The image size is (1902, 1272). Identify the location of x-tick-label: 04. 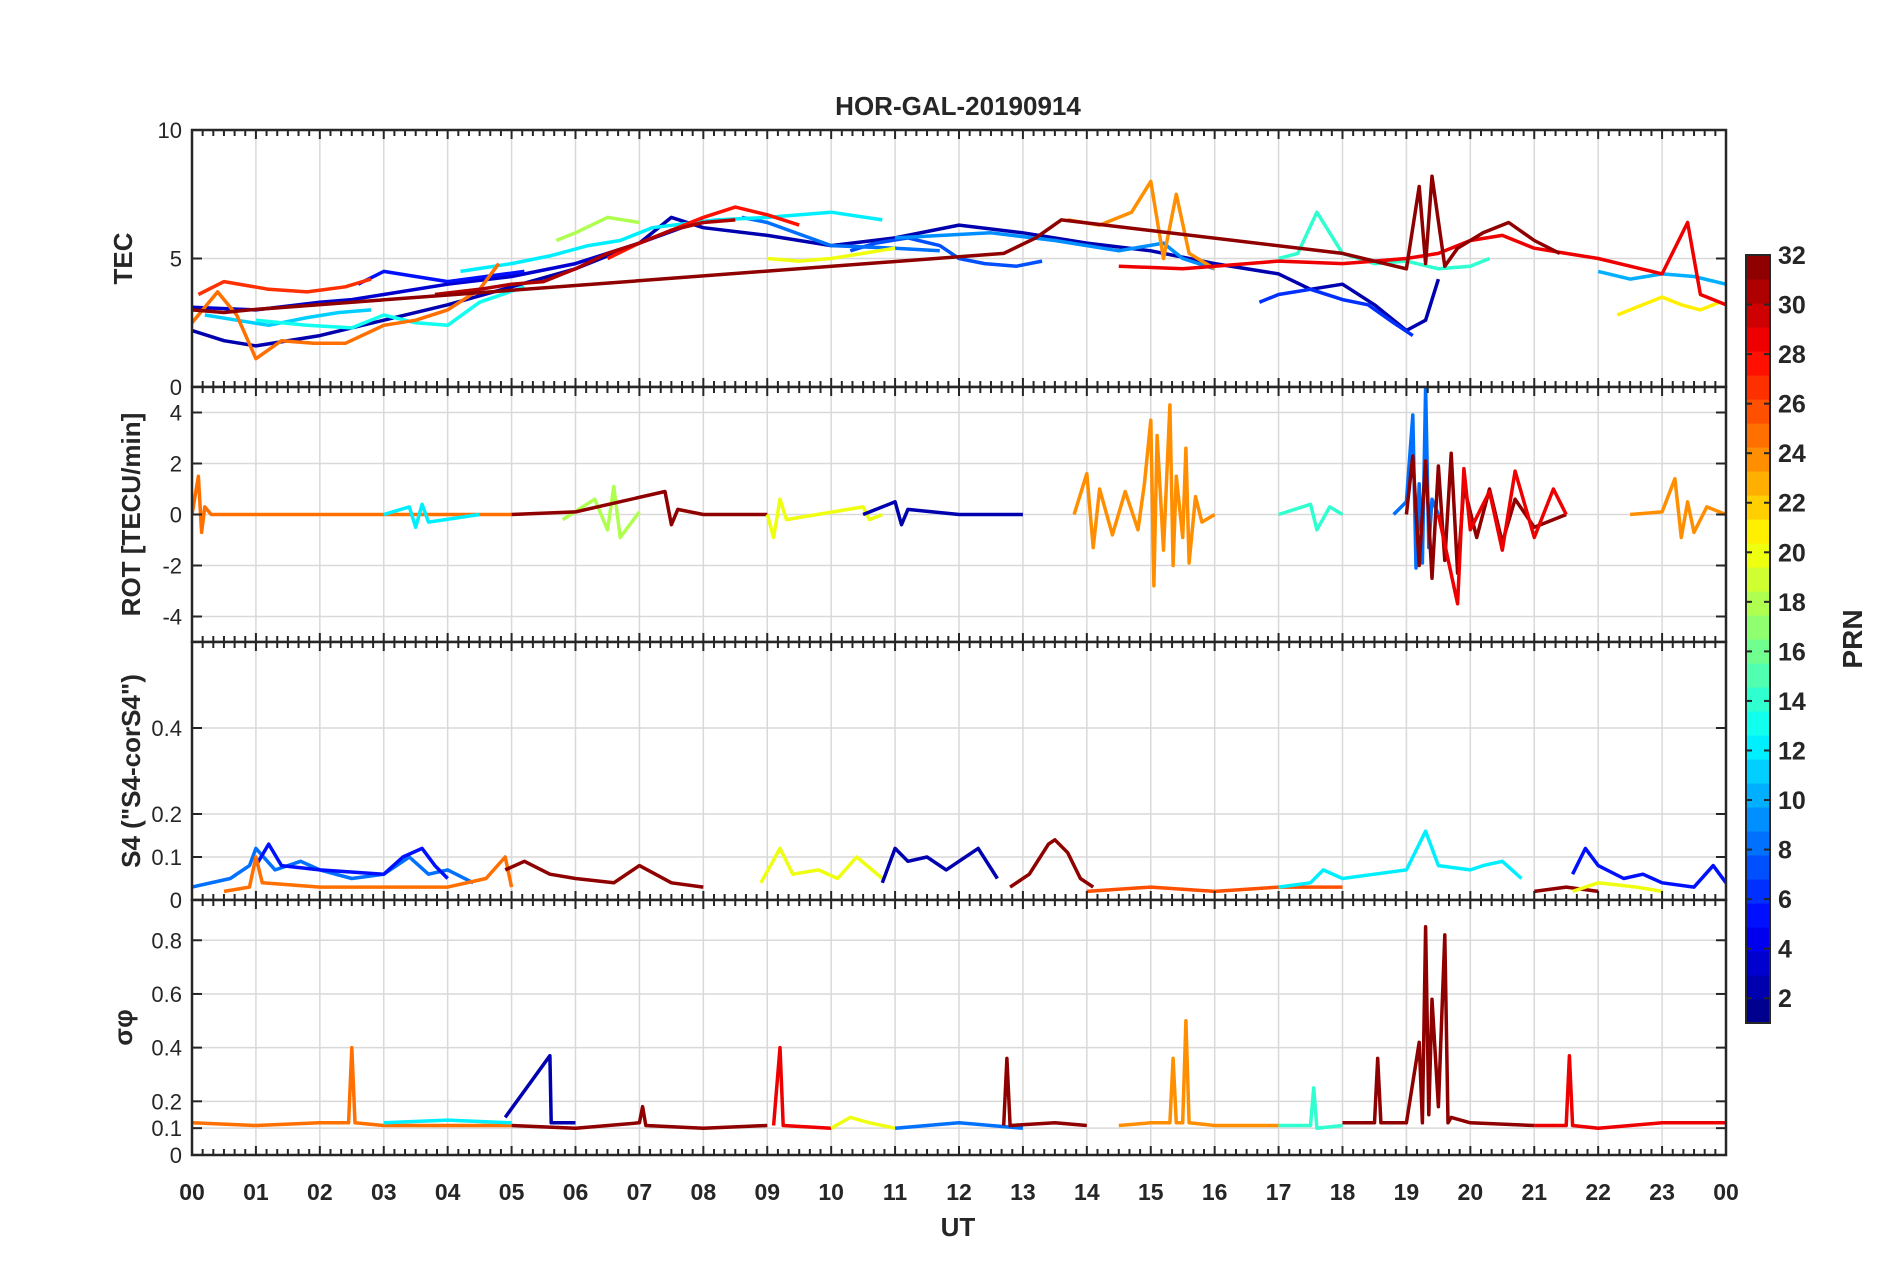
(448, 1192).